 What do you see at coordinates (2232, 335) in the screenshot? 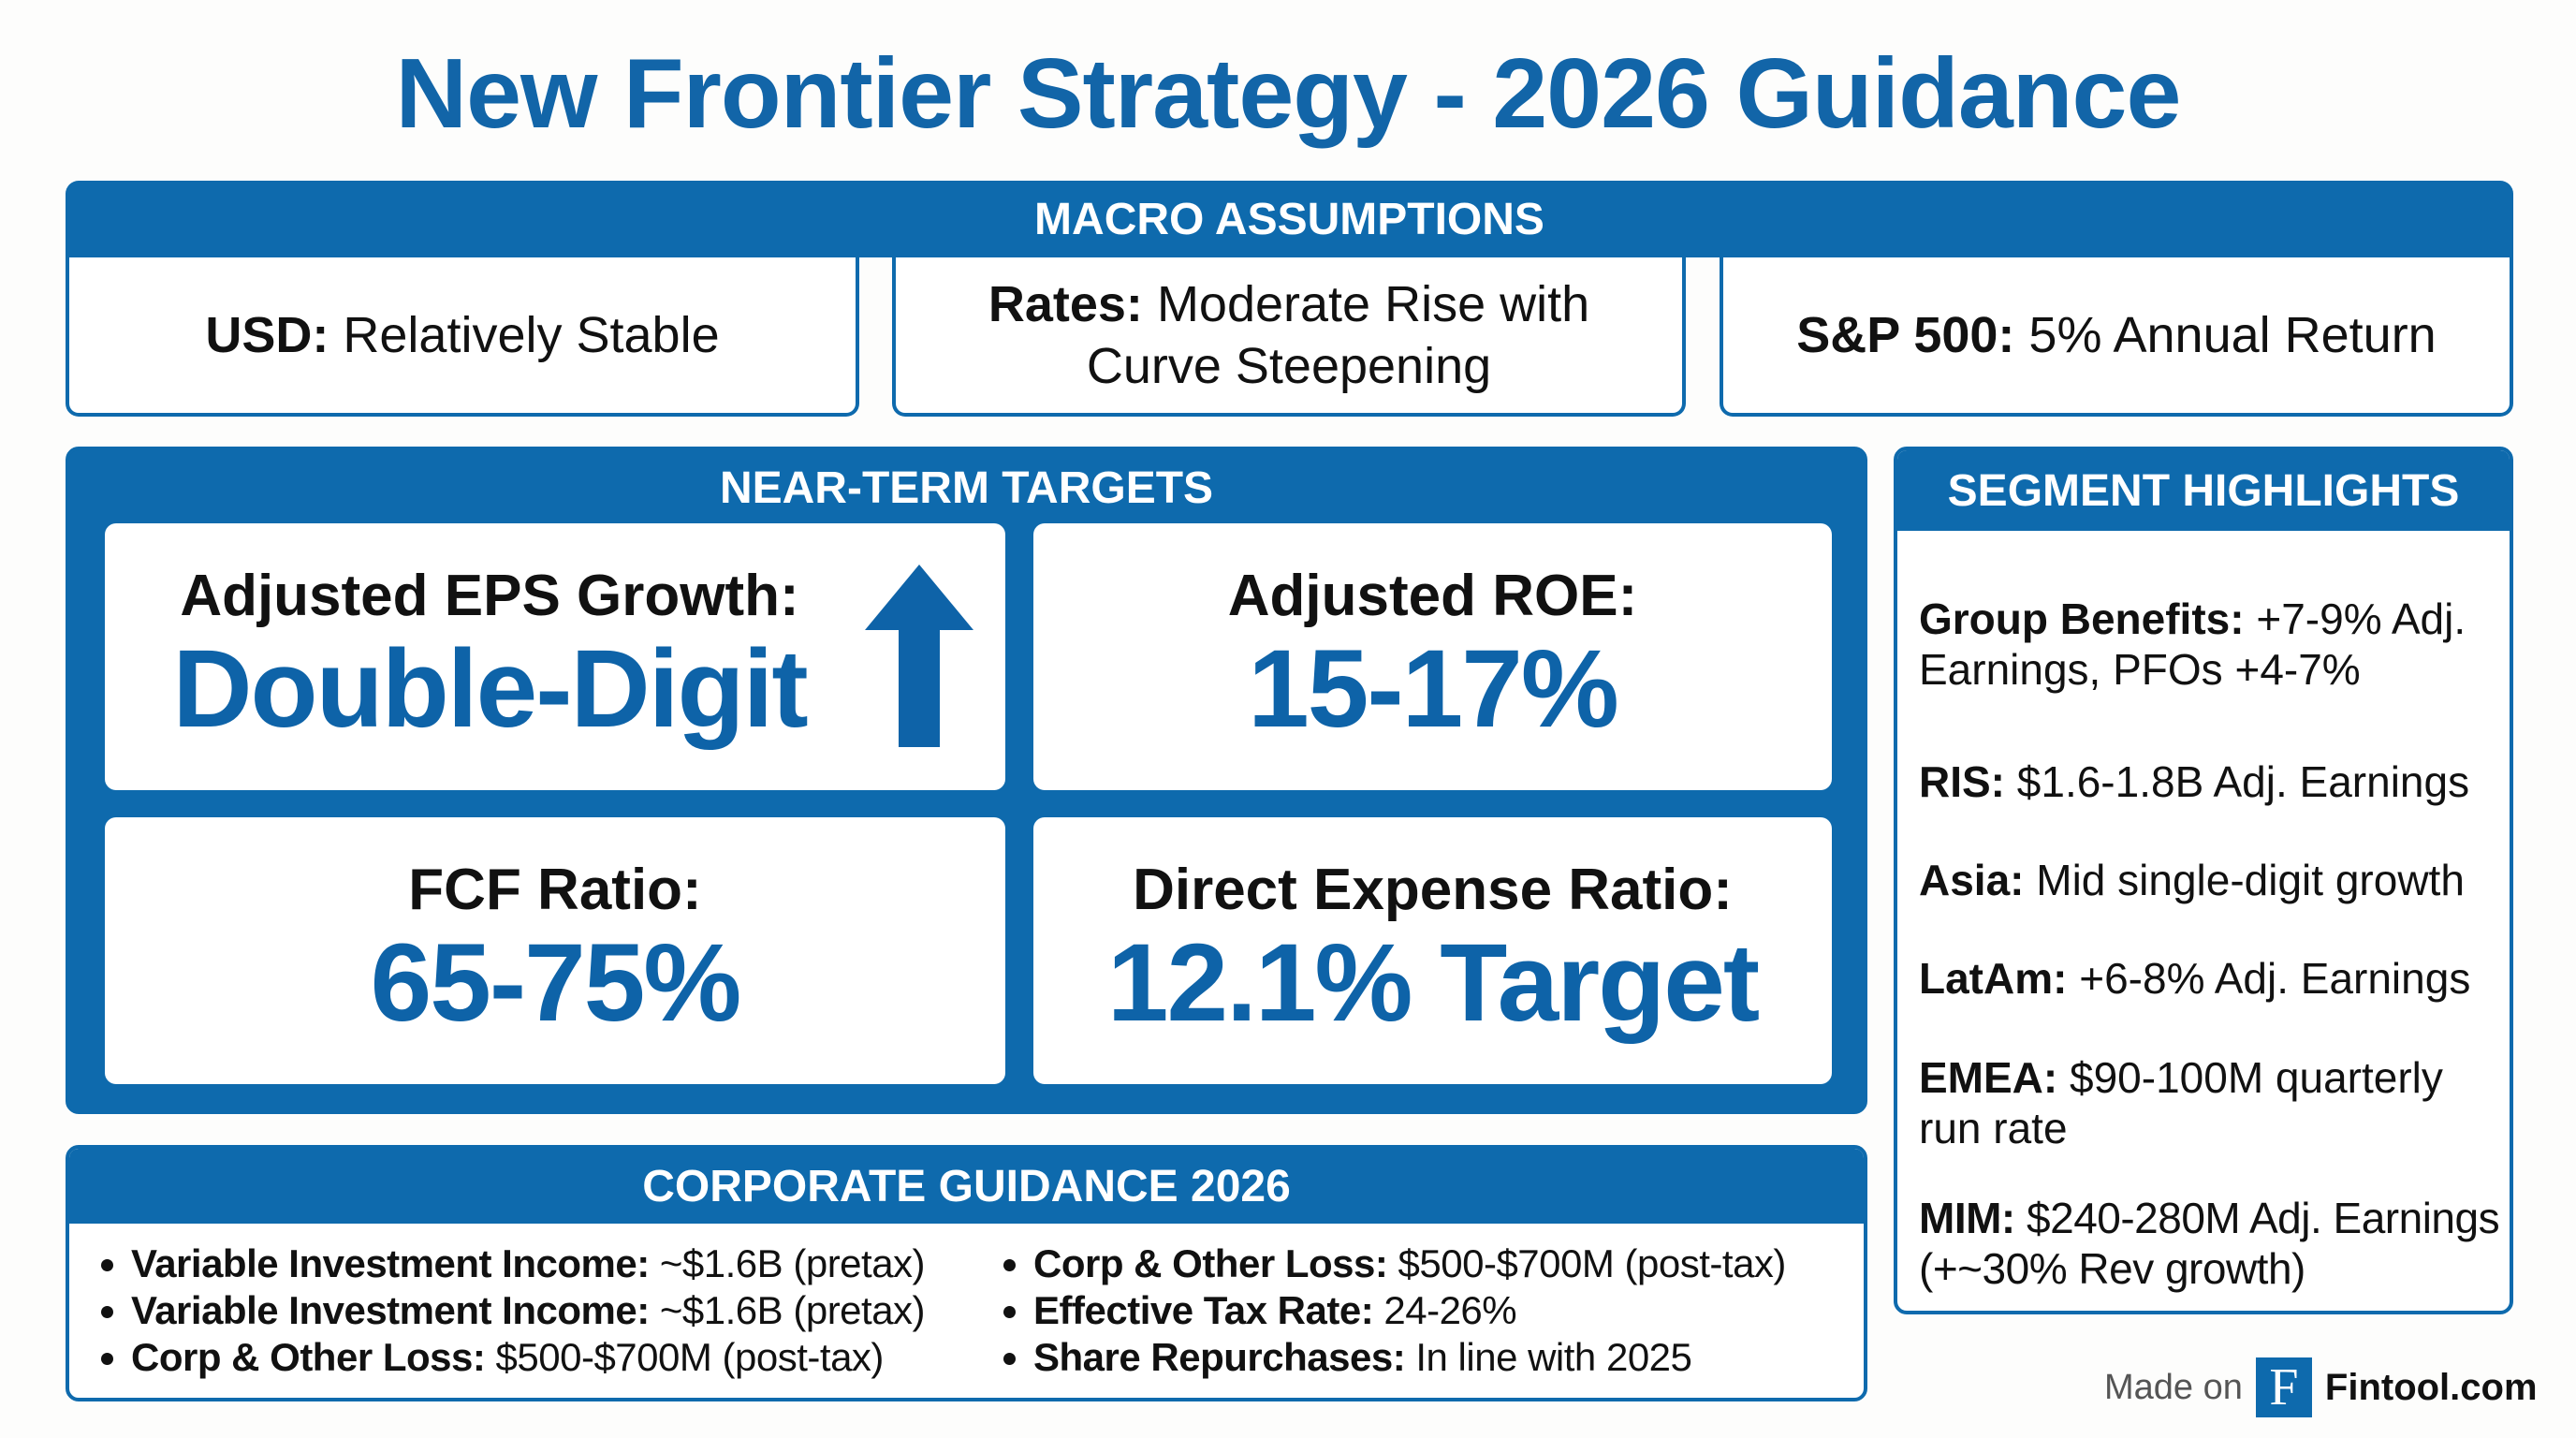
I see `macro-text: 5% Annual Return` at bounding box center [2232, 335].